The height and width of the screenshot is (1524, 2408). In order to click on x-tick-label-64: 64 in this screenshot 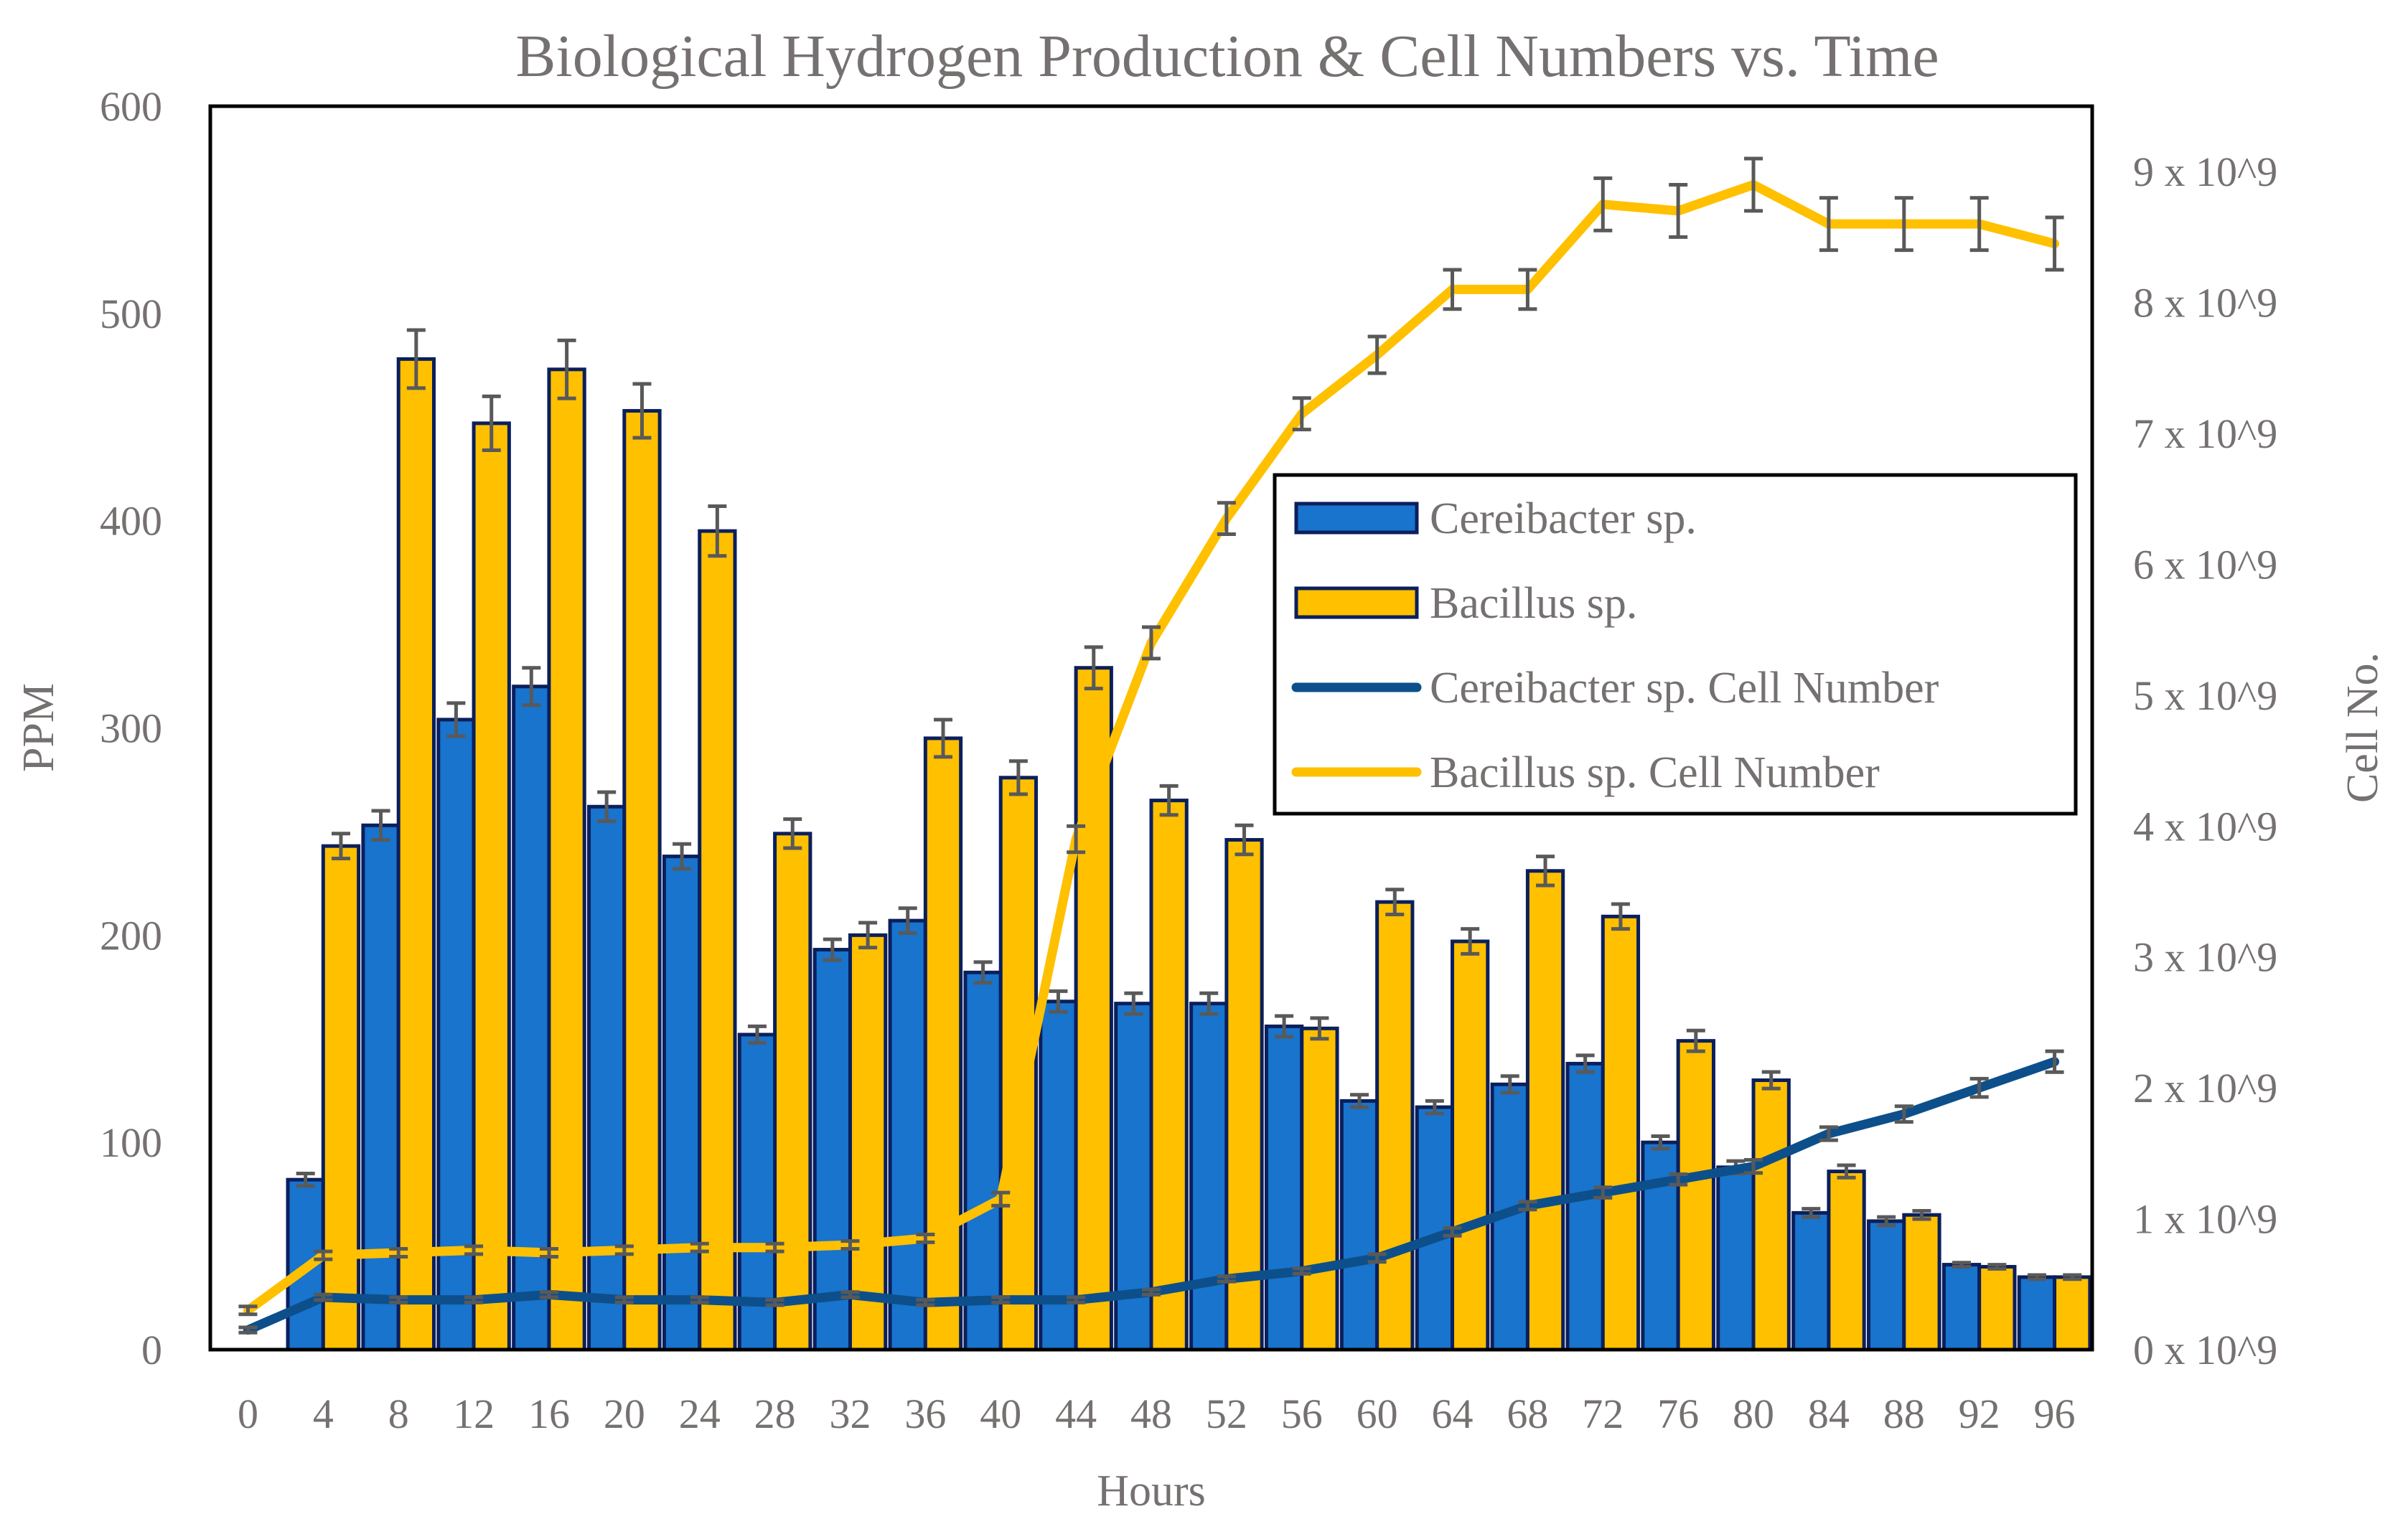, I will do `click(1453, 1414)`.